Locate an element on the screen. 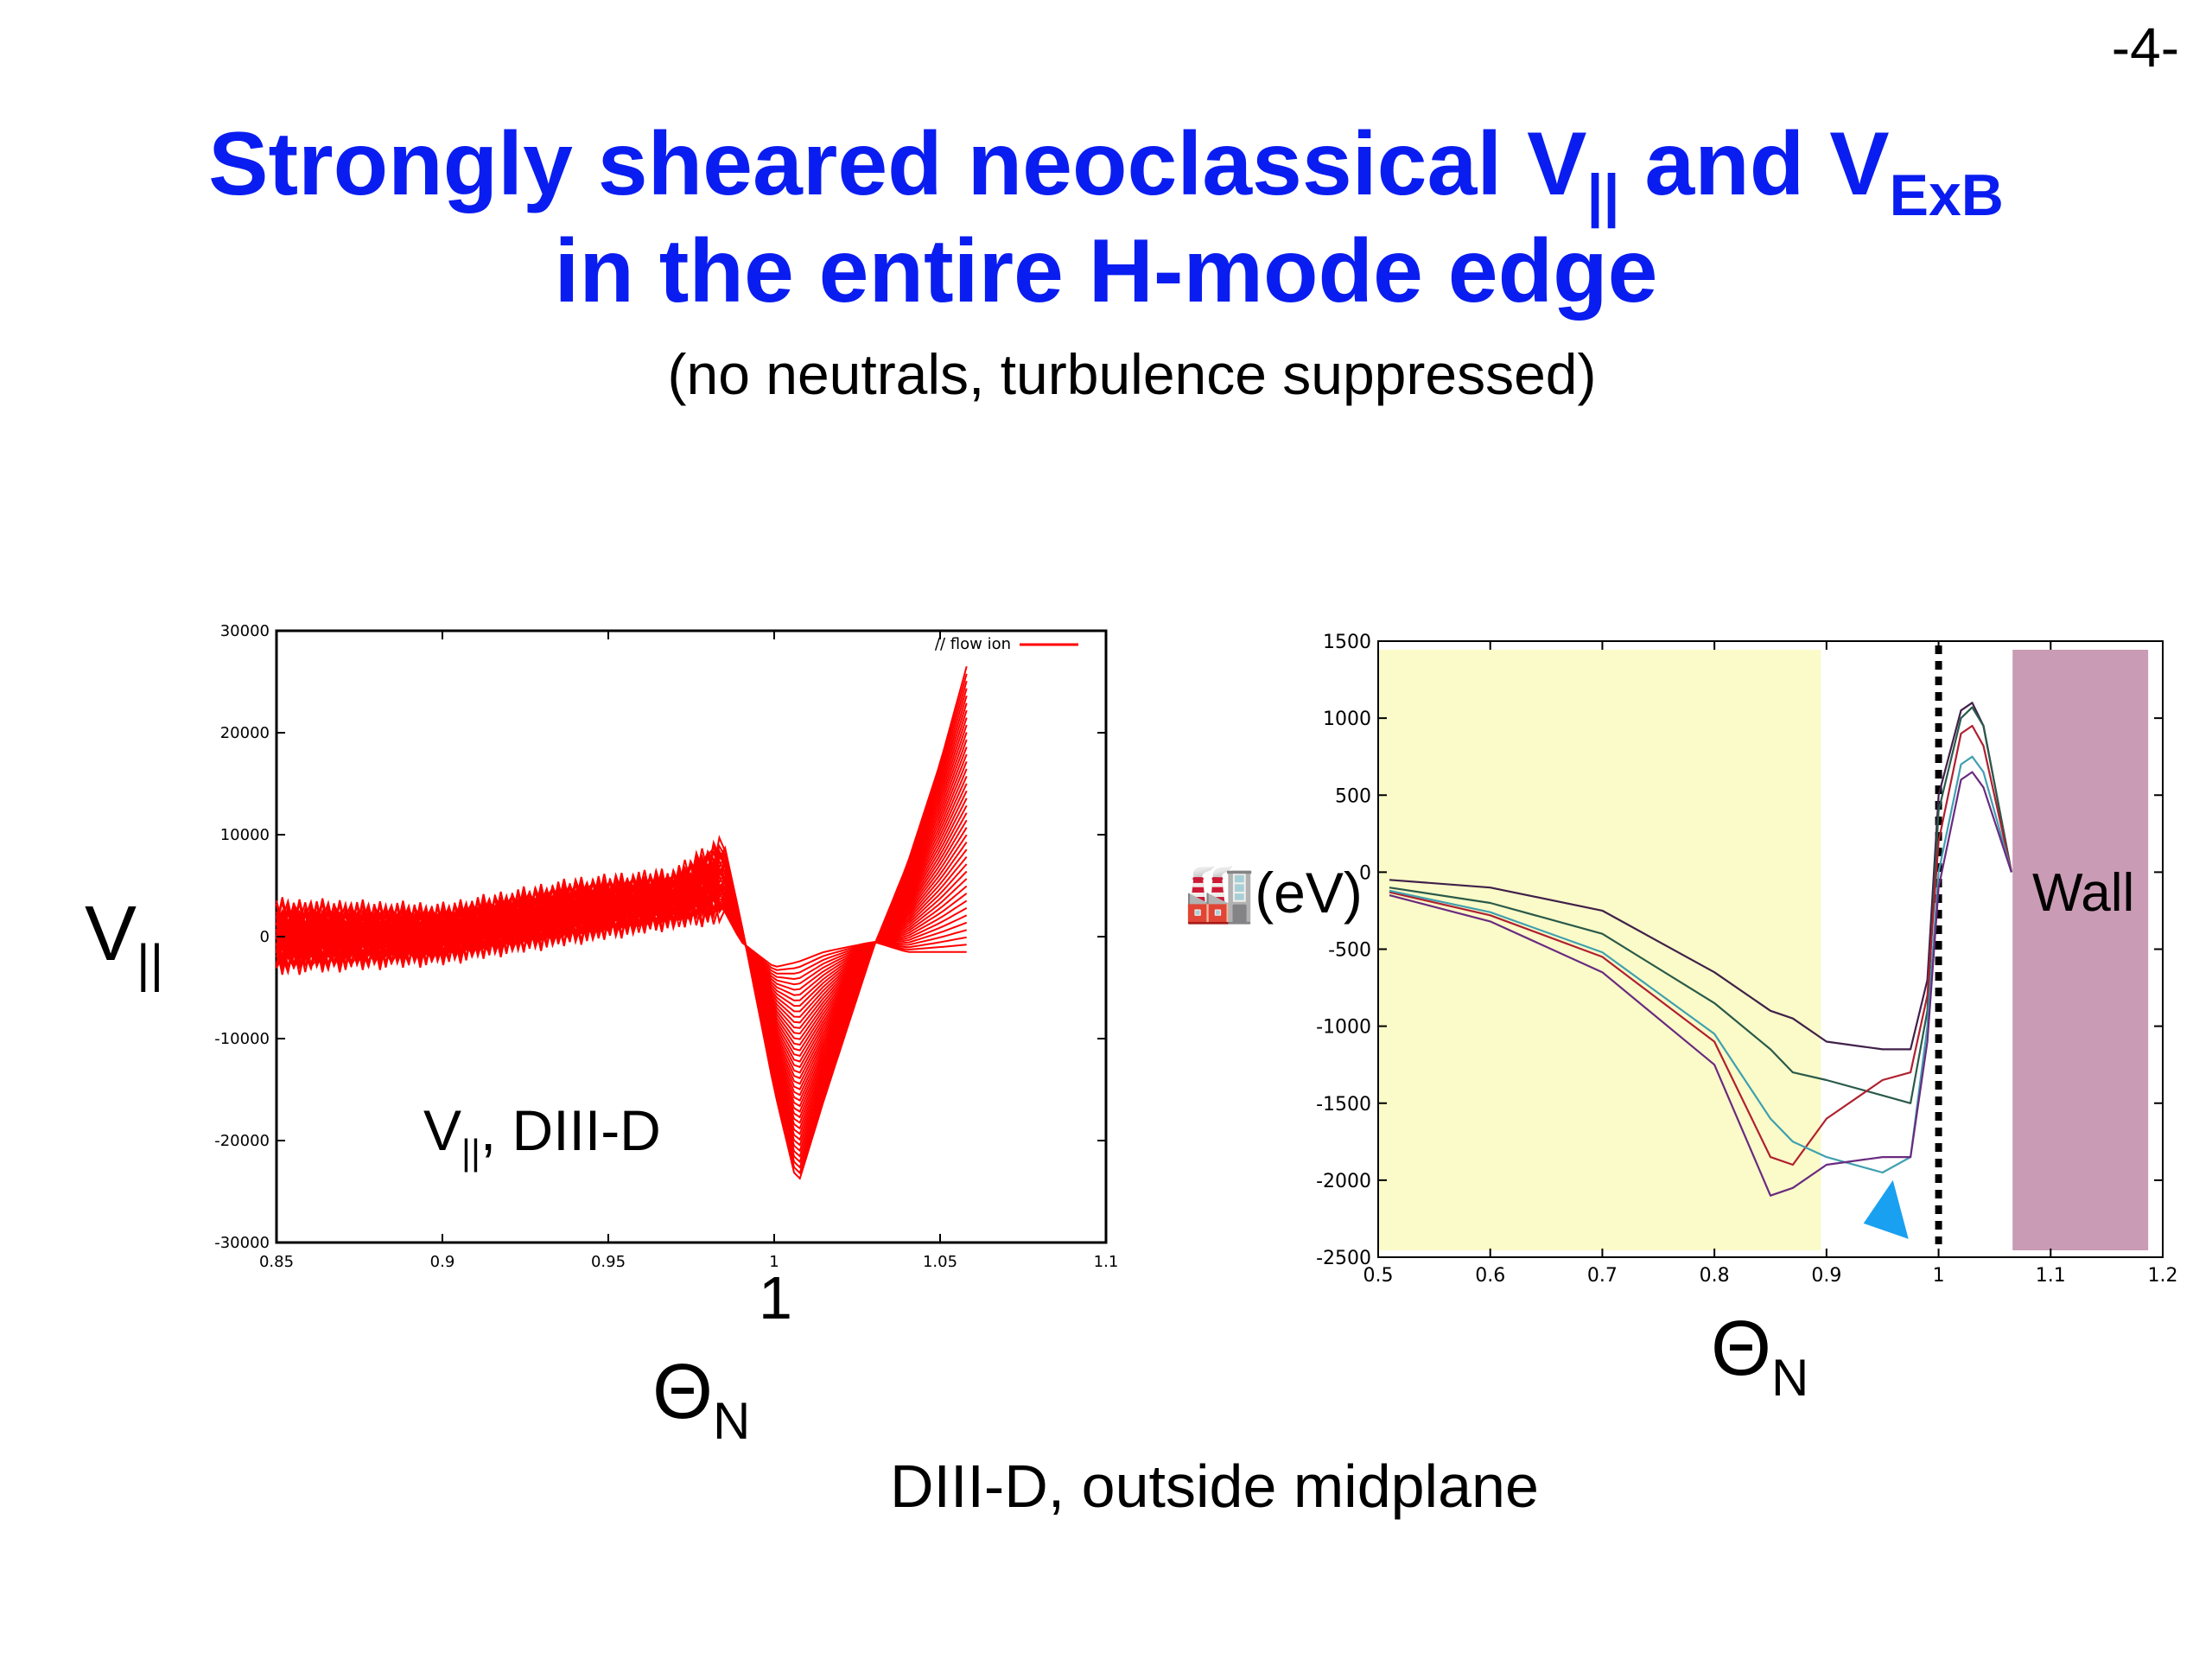  right-x-axis-label: ΘN is located at coordinates (1759, 1354).